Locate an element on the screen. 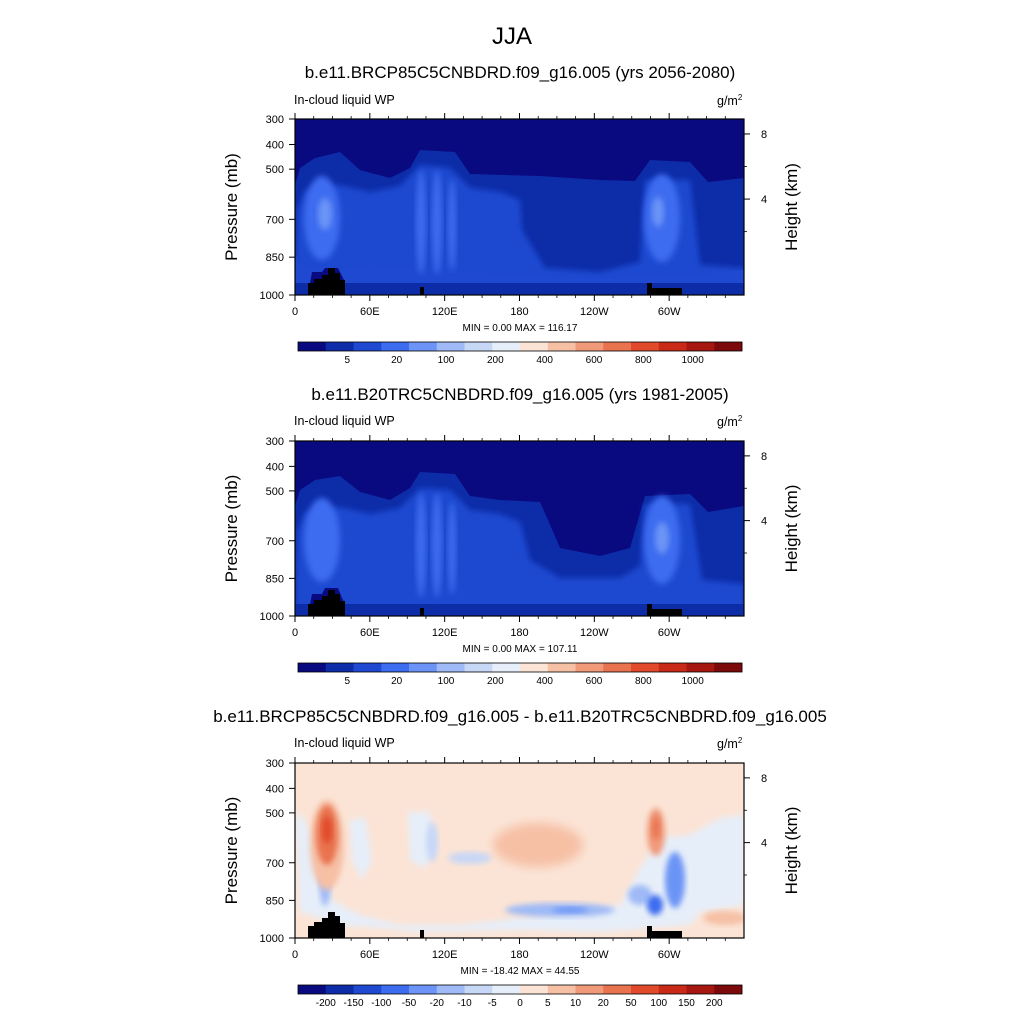 This screenshot has width=1024, height=1024. panel-2-cell-5-core is located at coordinates (662, 538).